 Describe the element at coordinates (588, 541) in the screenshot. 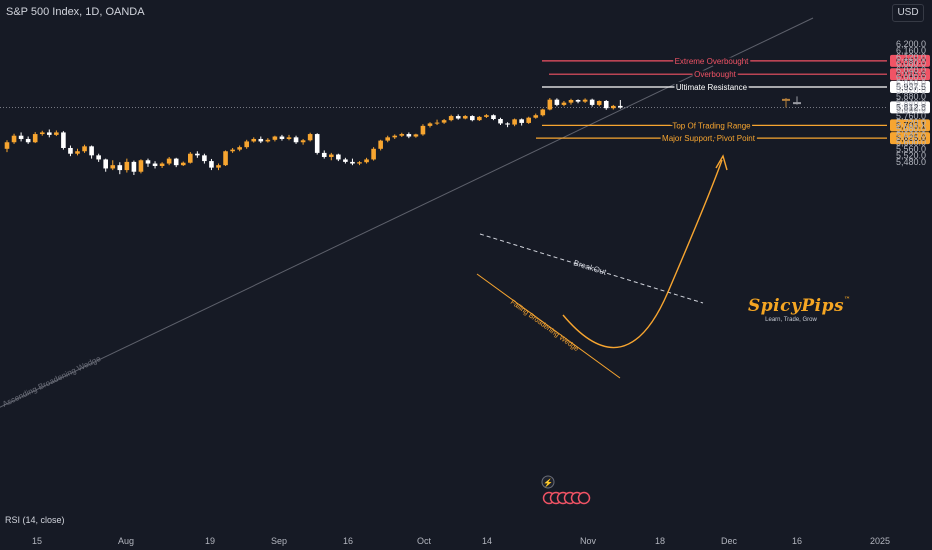

I see `time-tick-label: Nov` at that location.